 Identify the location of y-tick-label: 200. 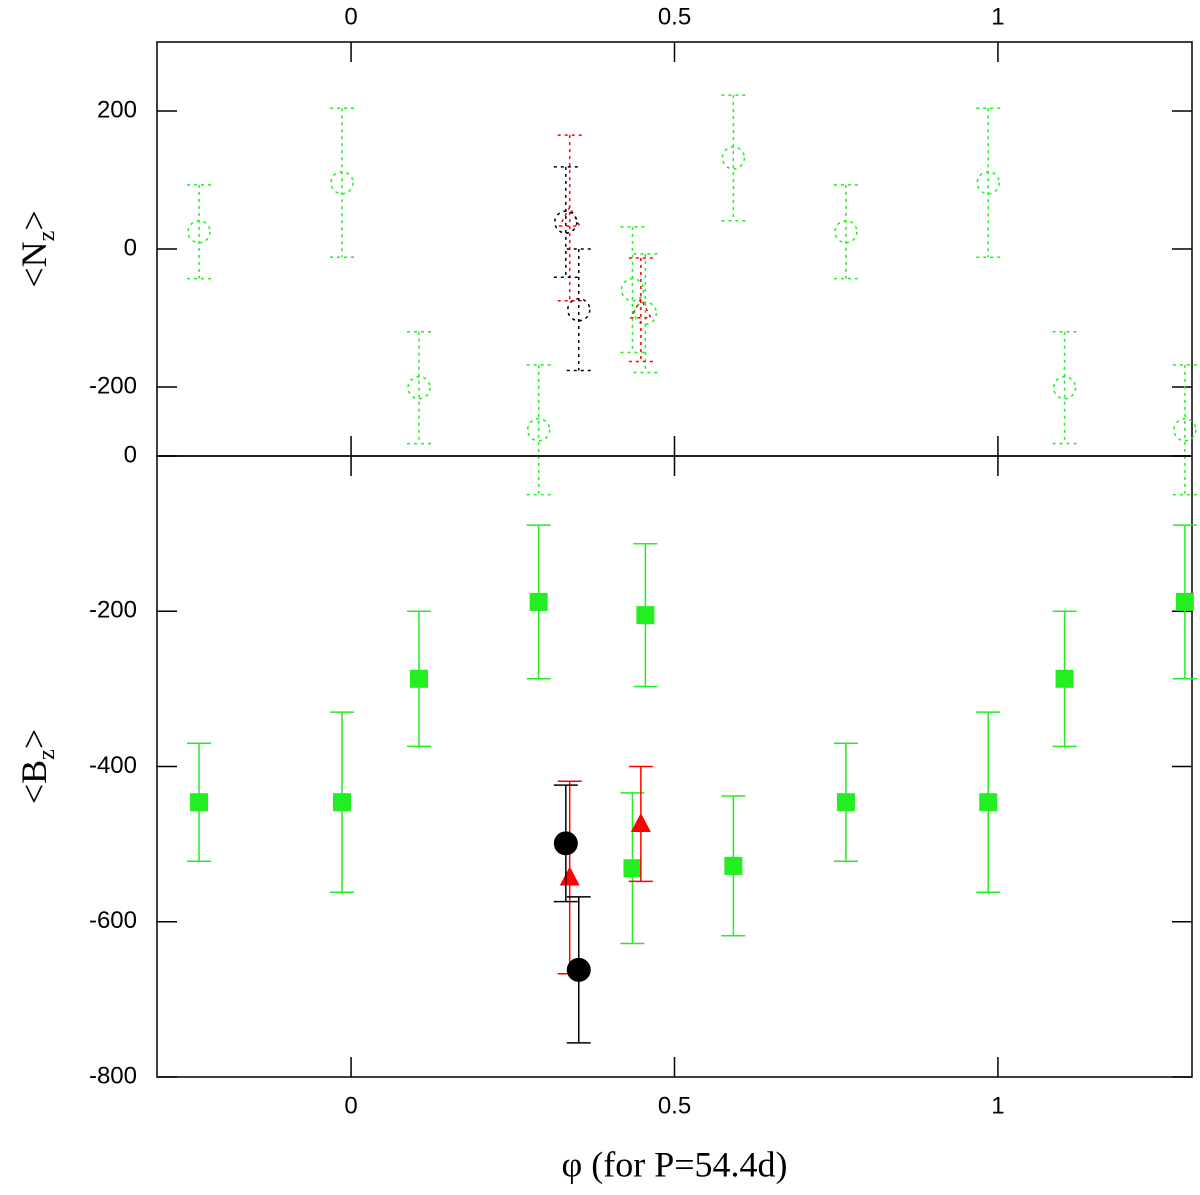
(117, 109).